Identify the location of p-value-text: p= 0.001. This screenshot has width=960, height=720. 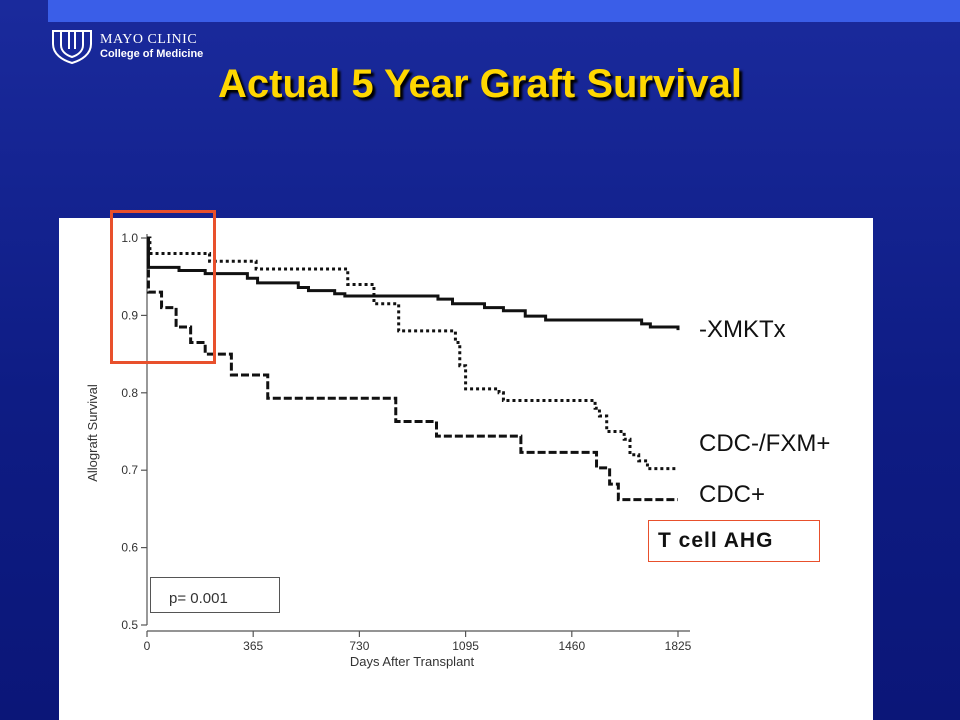
(198, 598).